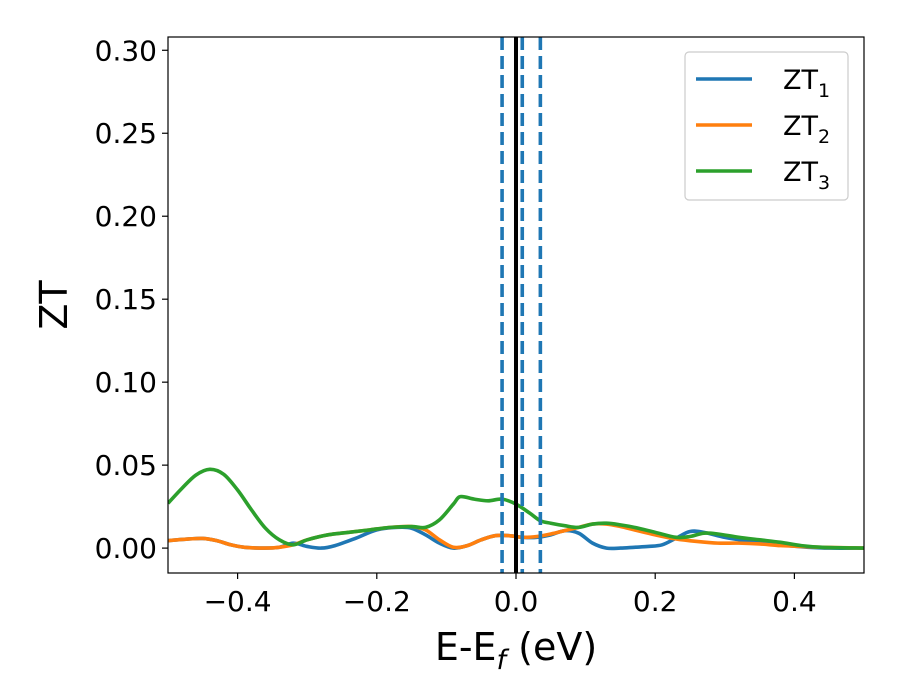 Image resolution: width=900 pixels, height=700 pixels. Describe the element at coordinates (824, 183) in the screenshot. I see `legend-label-subscript: 3` at that location.